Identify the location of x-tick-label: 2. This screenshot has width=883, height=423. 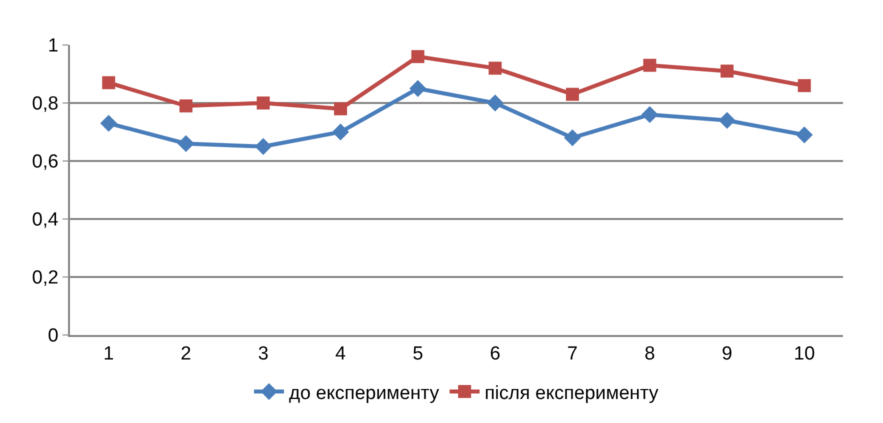
(186, 354).